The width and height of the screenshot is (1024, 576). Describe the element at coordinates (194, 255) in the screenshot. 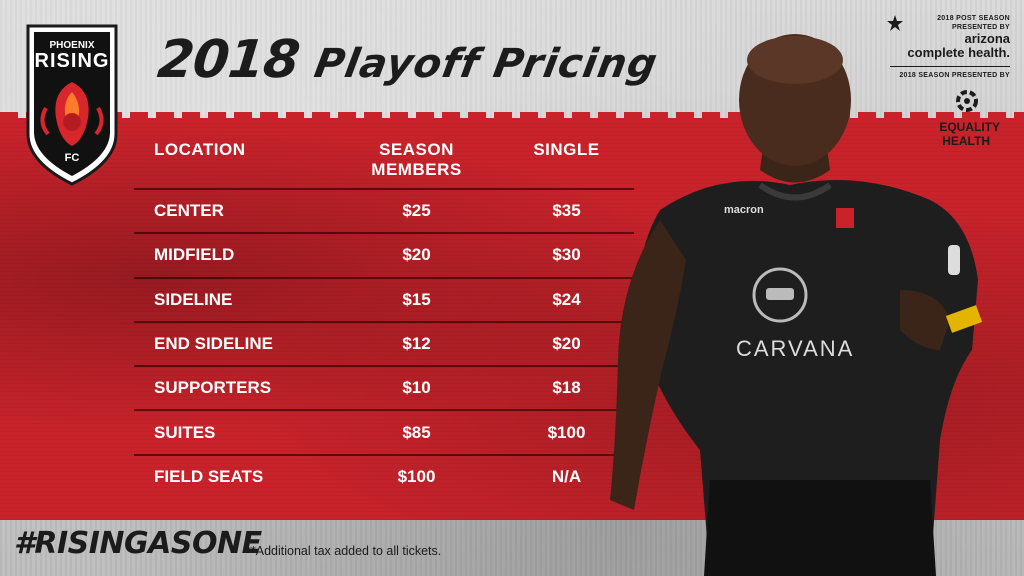

I see `row-location: MIDFIELD` at that location.